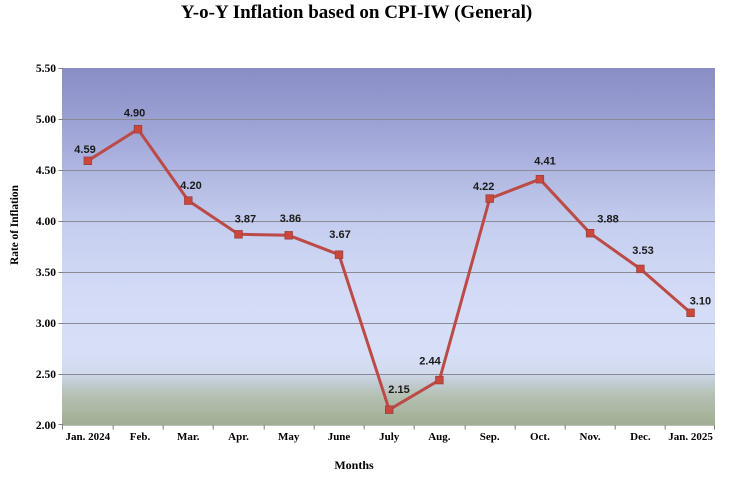  Describe the element at coordinates (46, 324) in the screenshot. I see `svg-text: 3.00` at that location.